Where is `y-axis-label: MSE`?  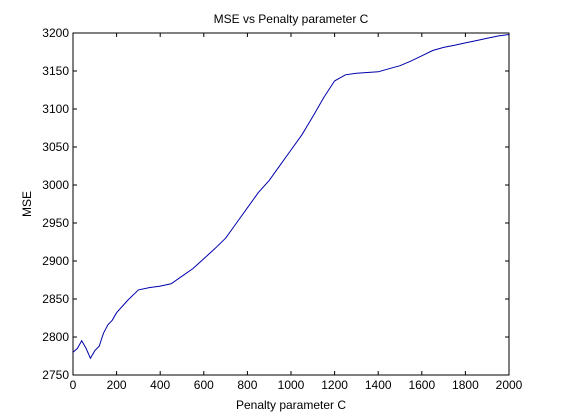 y-axis-label: MSE is located at coordinates (27, 204).